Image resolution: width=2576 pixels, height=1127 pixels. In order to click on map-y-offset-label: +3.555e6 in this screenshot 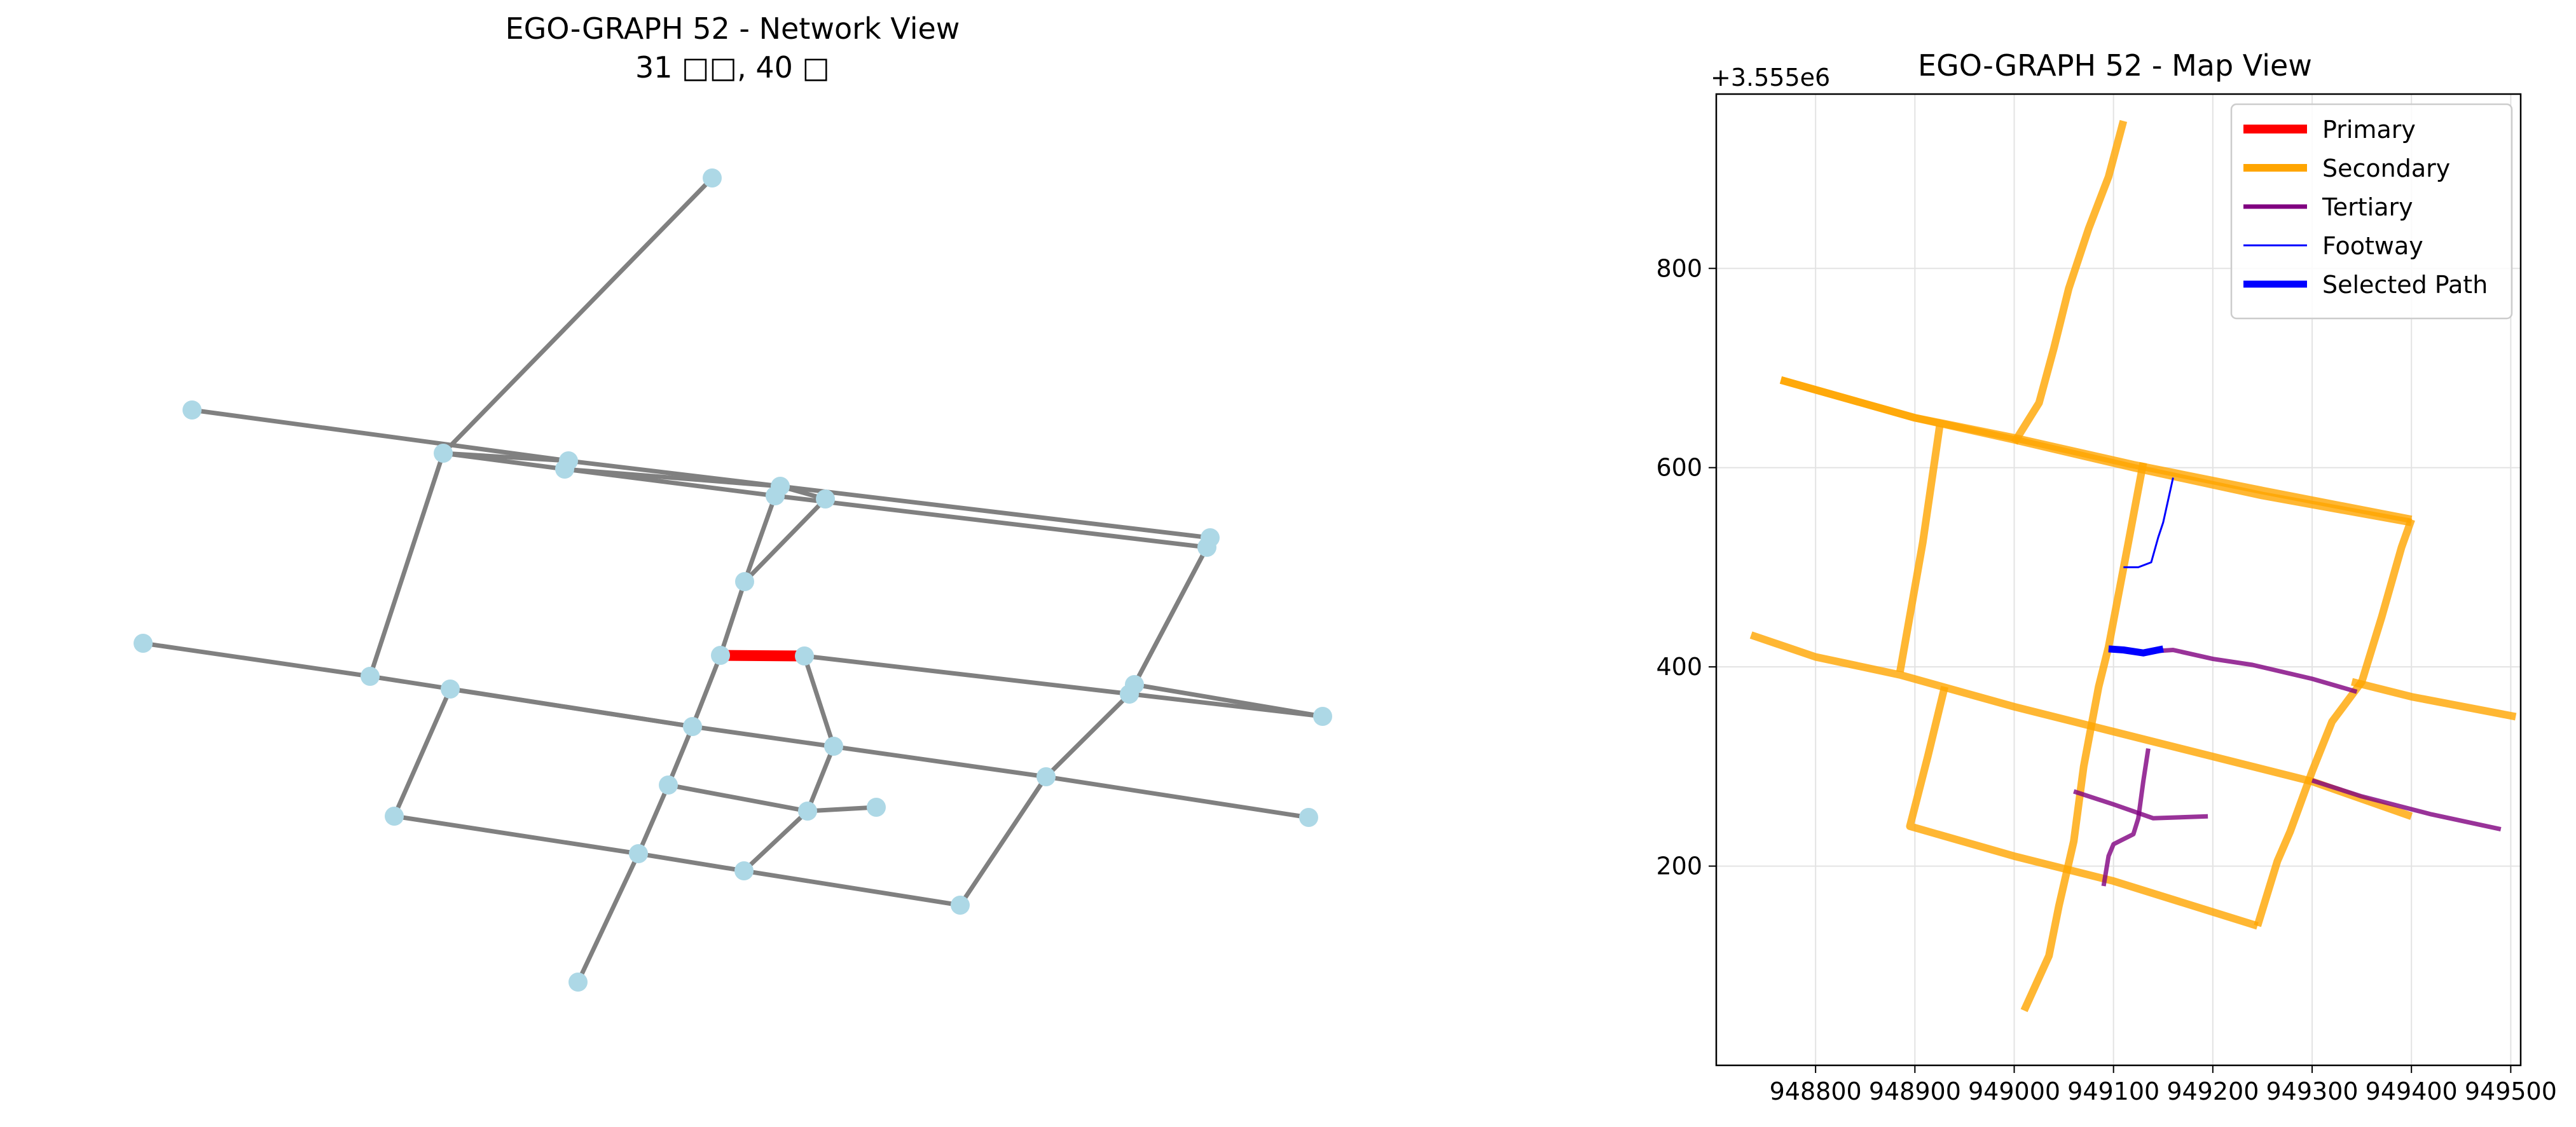, I will do `click(1770, 78)`.